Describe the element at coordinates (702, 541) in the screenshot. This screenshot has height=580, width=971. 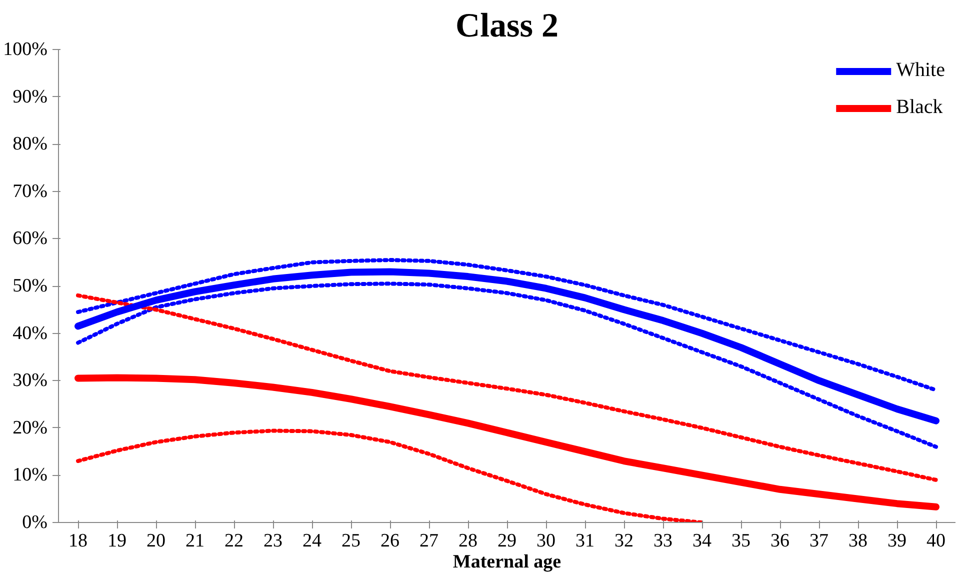
I see `x-tick-label: 34` at that location.